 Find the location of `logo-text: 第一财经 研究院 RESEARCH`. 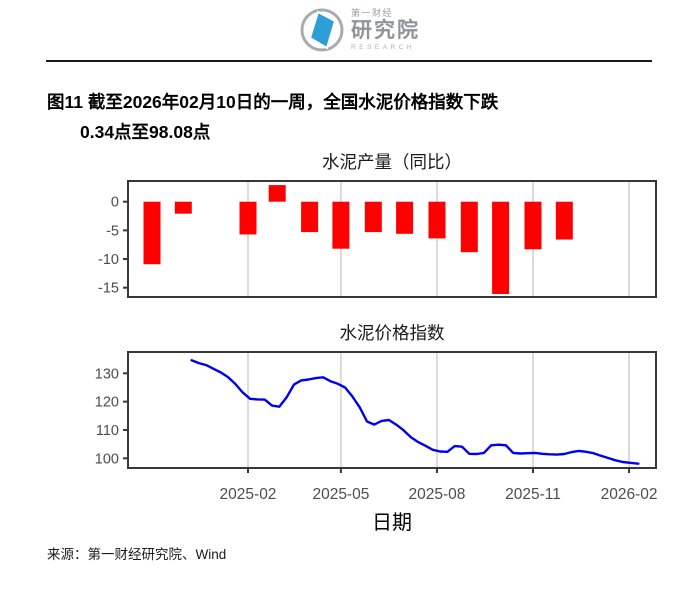

logo-text: 第一财经 研究院 RESEARCH is located at coordinates (385, 30).